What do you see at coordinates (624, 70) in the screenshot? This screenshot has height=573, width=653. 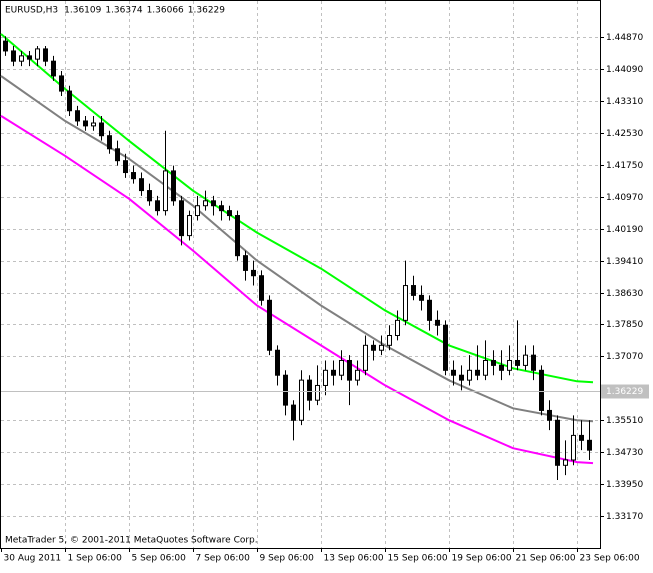 I see `y-tick-label: 1.44090` at bounding box center [624, 70].